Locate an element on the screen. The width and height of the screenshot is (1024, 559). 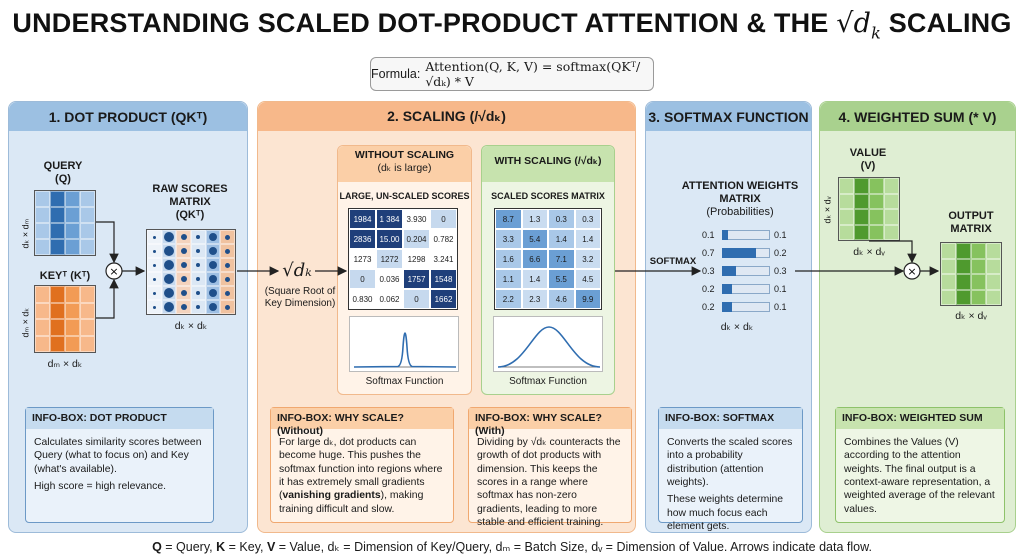
score-cell: 3.2 is located at coordinates (587, 259).